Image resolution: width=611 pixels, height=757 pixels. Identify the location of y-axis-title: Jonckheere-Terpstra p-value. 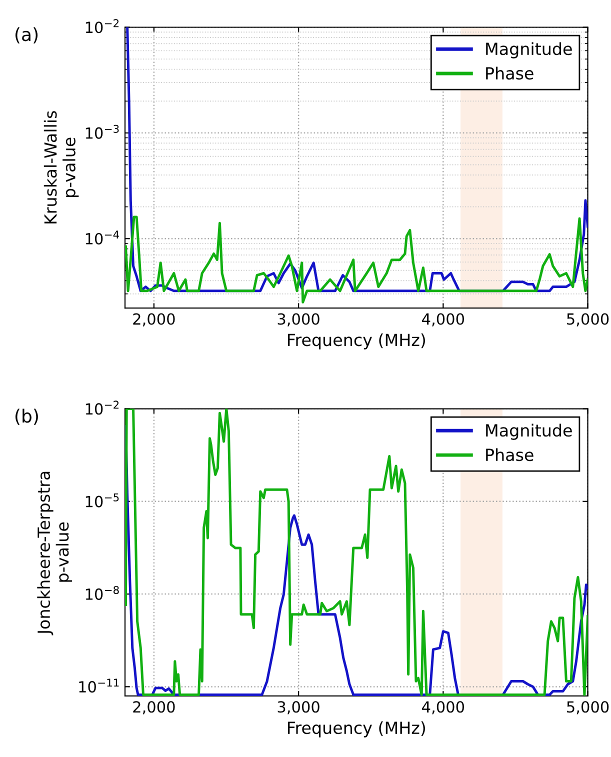
(54, 554).